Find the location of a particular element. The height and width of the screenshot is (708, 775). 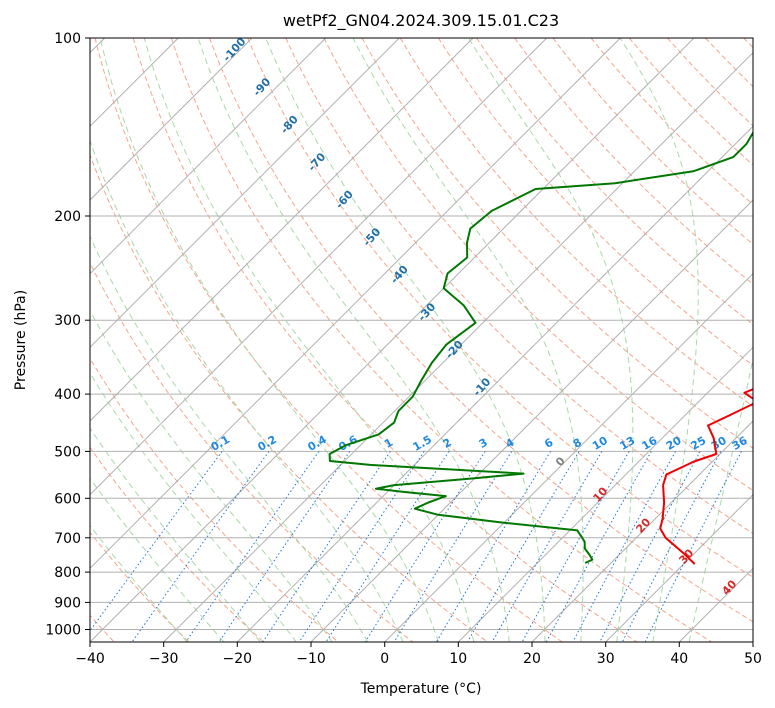

y-tick-label: 700 is located at coordinates (67, 539).